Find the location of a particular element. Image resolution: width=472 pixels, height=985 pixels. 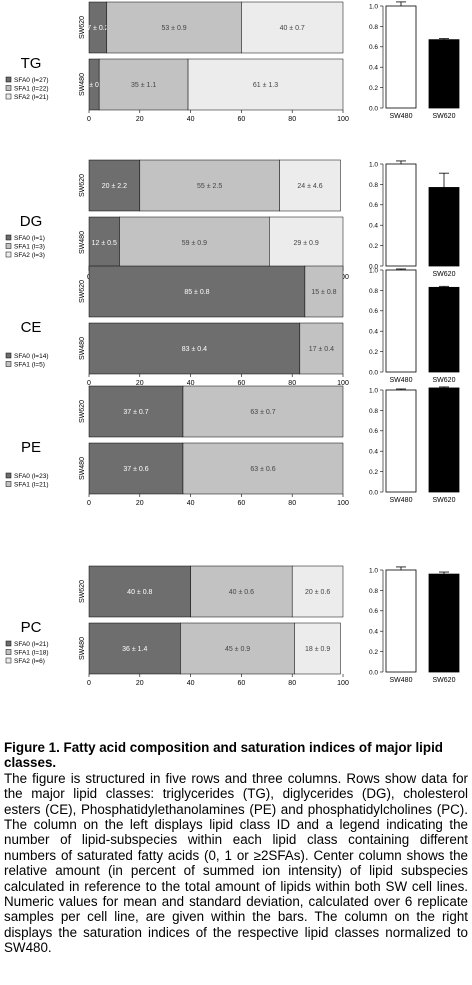

bar-value-label: 20 ± 2.2 is located at coordinates (114, 186).